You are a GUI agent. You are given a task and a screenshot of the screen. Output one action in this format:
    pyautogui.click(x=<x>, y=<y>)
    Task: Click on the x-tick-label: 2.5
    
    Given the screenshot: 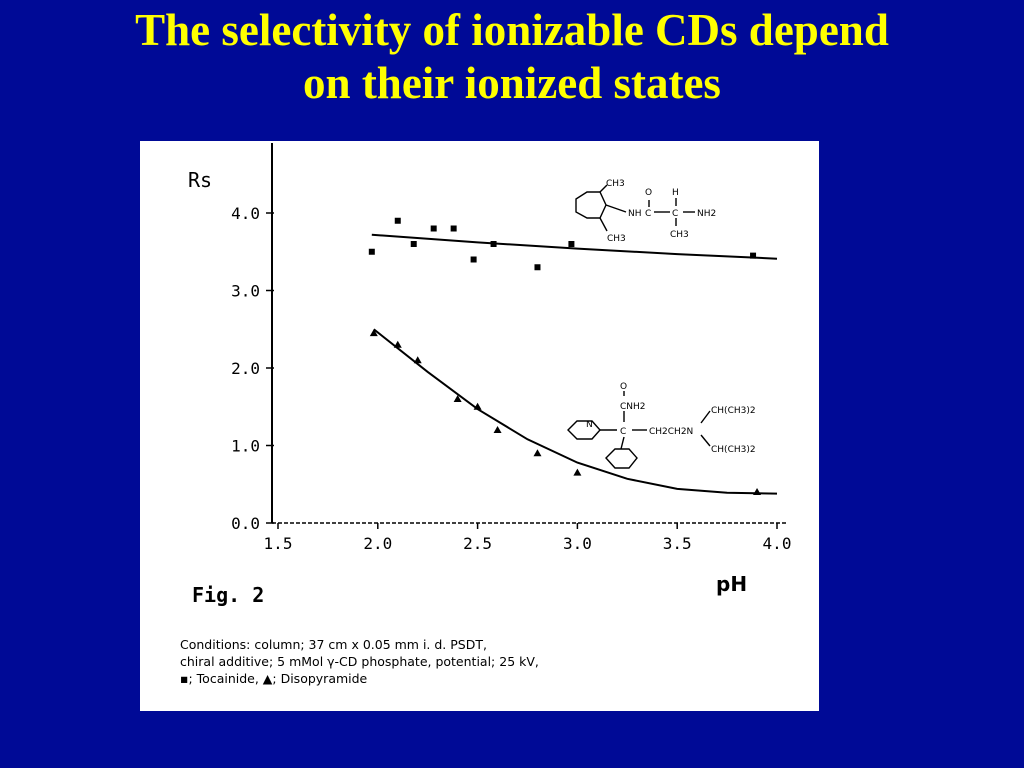 What is the action you would take?
    pyautogui.click(x=477, y=543)
    